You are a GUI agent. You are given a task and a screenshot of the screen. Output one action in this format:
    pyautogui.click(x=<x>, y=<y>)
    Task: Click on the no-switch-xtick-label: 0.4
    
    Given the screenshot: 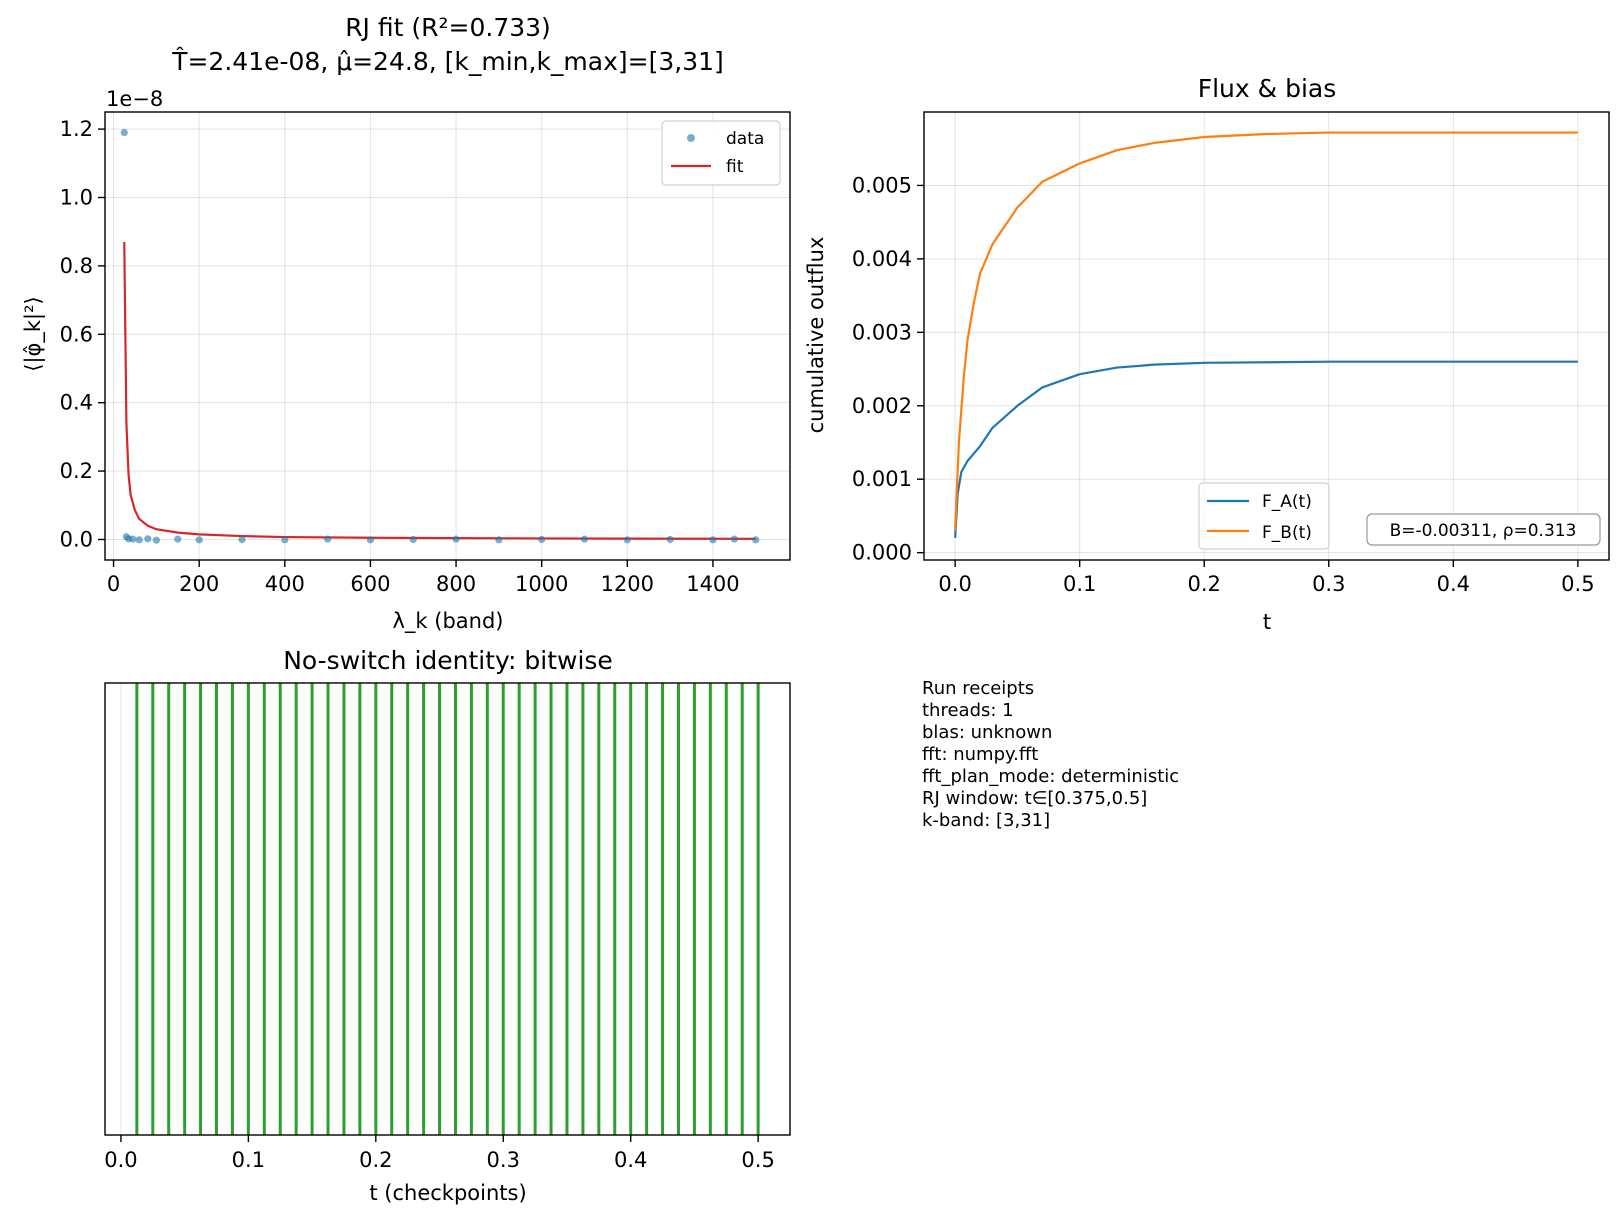 What is the action you would take?
    pyautogui.click(x=630, y=1160)
    